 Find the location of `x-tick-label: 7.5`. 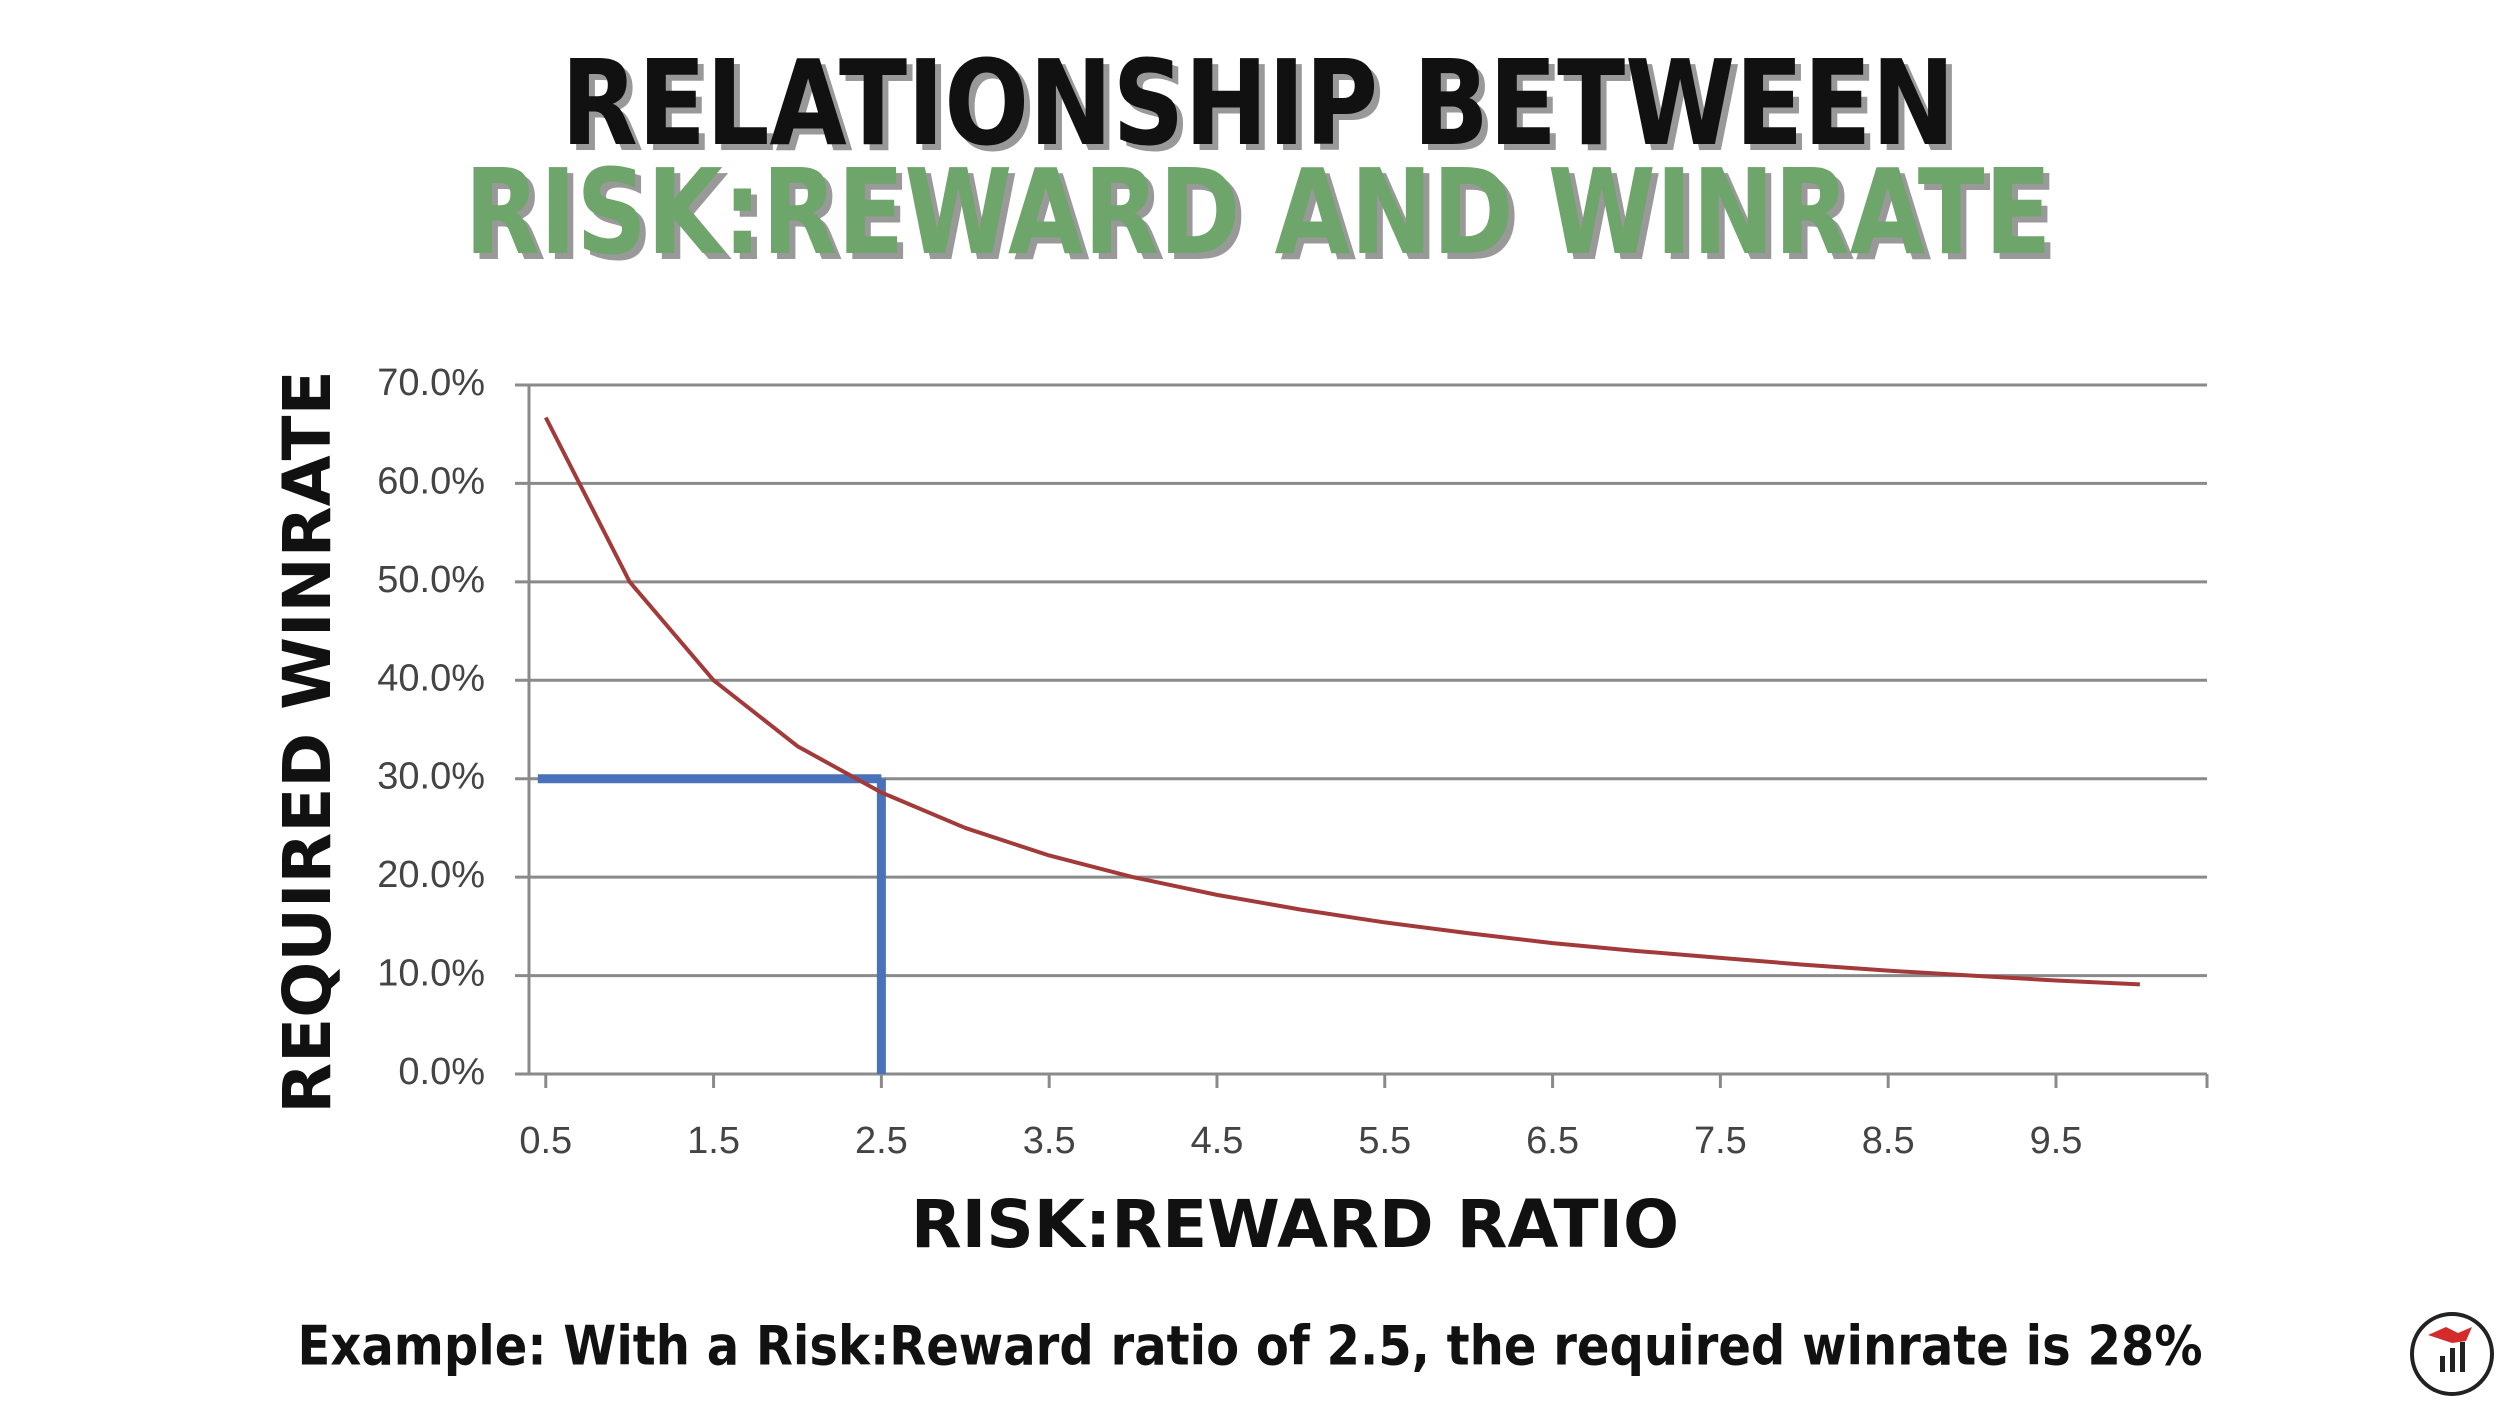

x-tick-label: 7.5 is located at coordinates (1720, 1141).